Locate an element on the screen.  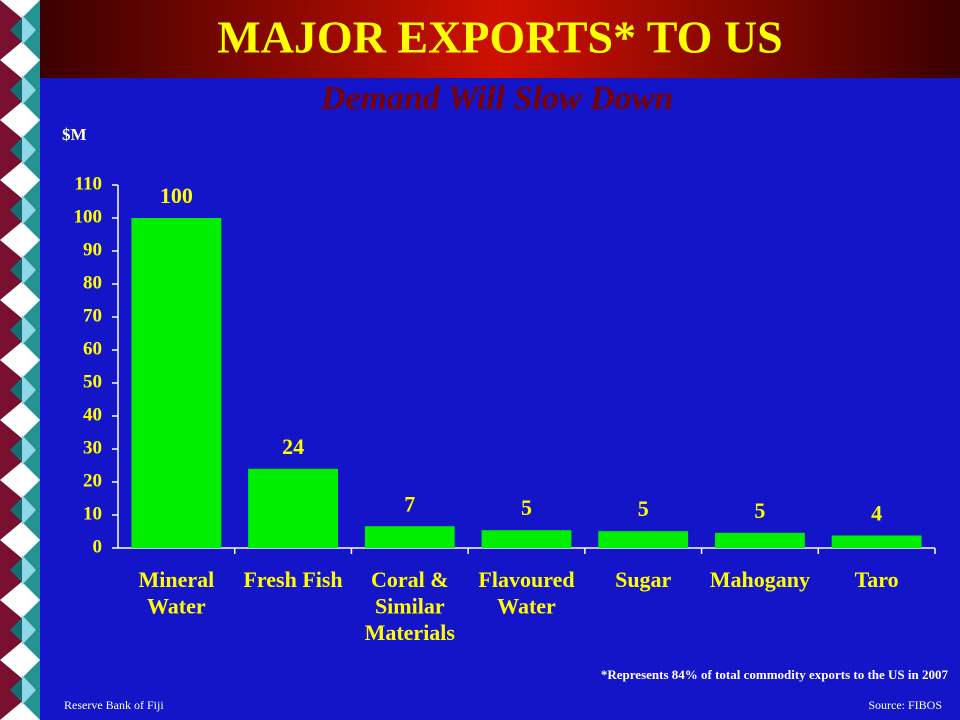
y-tick-label: 80 is located at coordinates (92, 282).